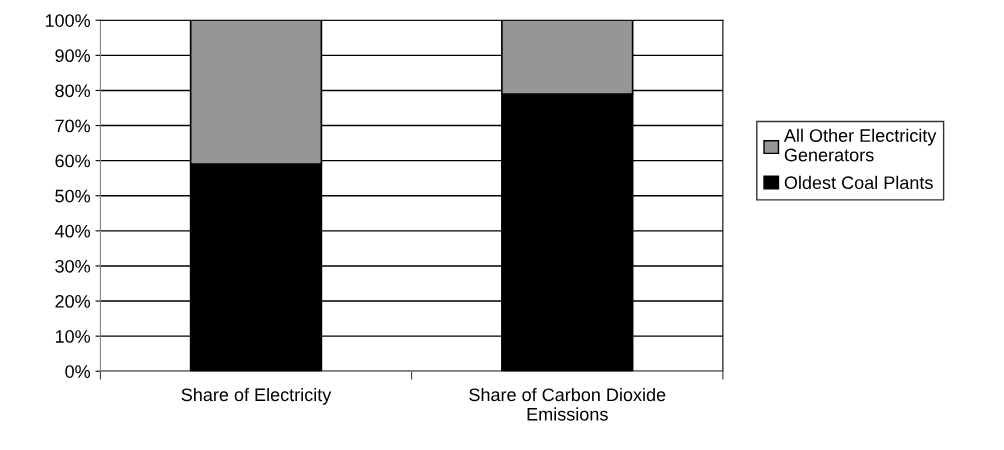 This screenshot has width=1004, height=450. Describe the element at coordinates (567, 404) in the screenshot. I see `x-tick-label: Share of Carbon Dioxide Emissions` at that location.